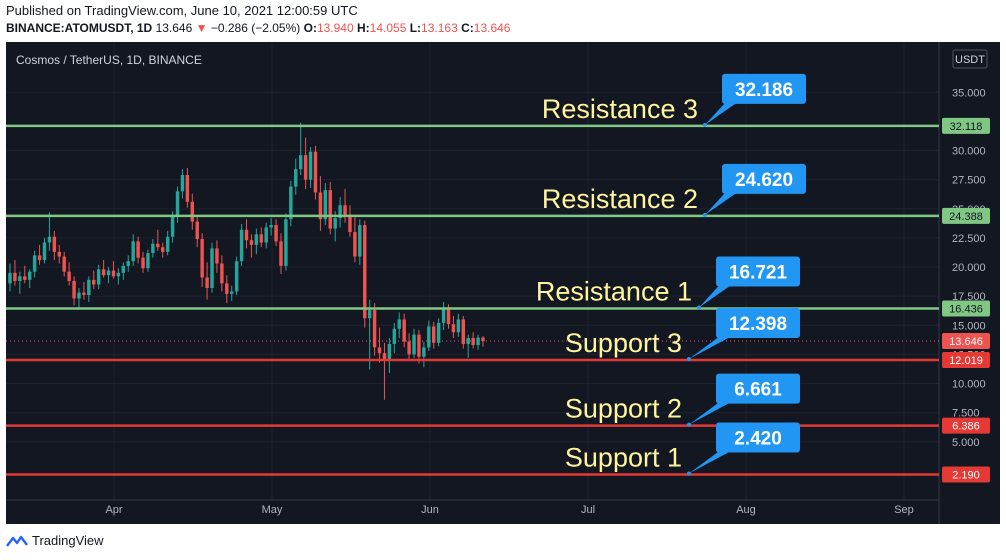 This screenshot has height=560, width=1006. I want to click on level-resistance-3: Resistance 3 32.186 32.118, so click(498, 103).